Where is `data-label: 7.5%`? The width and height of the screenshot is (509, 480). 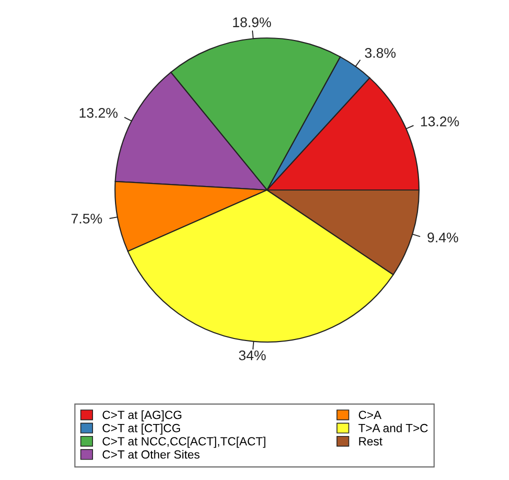
data-label: 7.5% is located at coordinates (87, 219).